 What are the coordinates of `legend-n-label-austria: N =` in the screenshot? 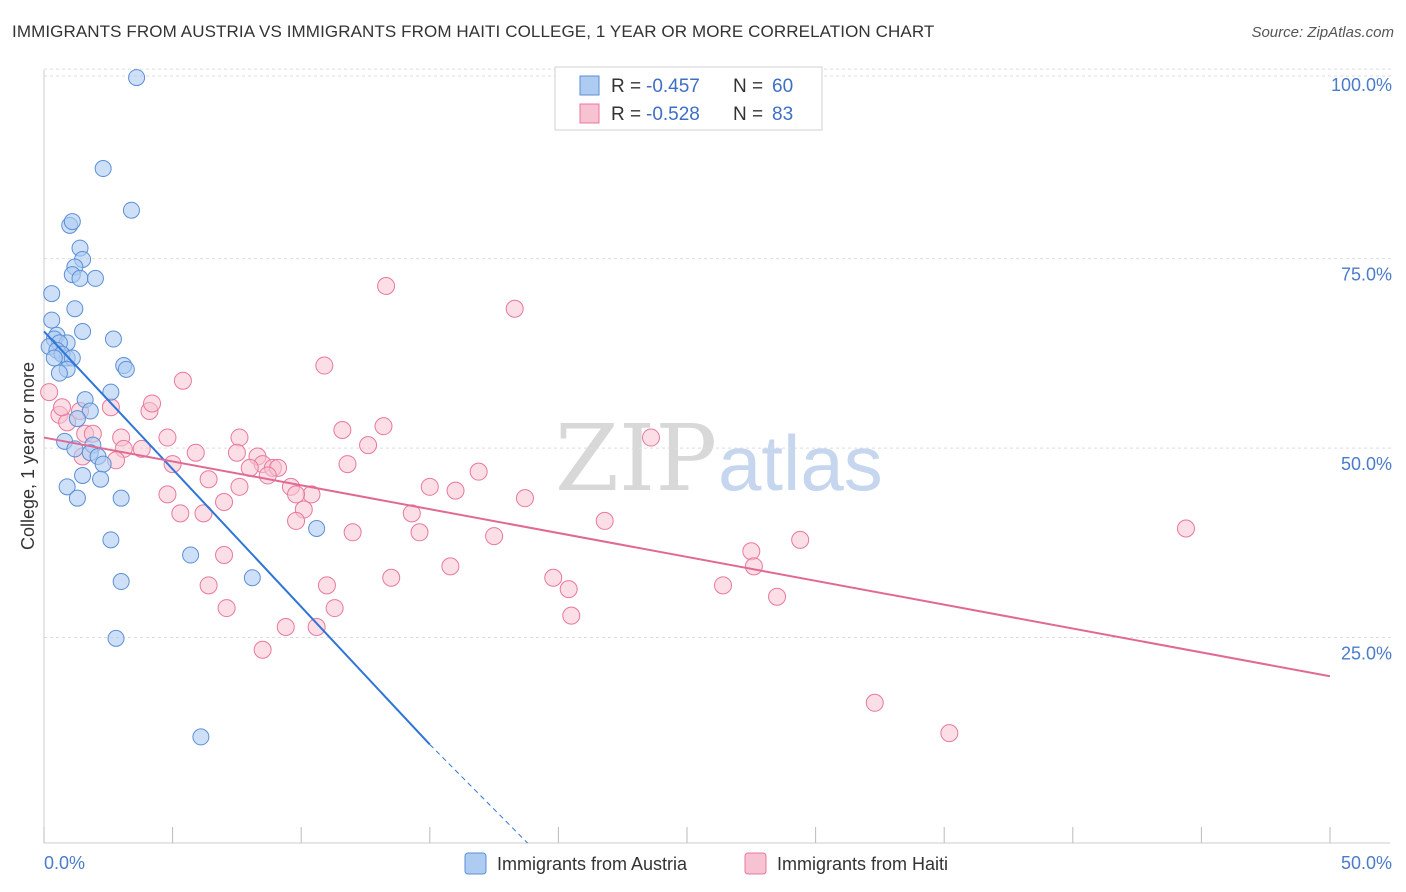 It's located at (748, 86).